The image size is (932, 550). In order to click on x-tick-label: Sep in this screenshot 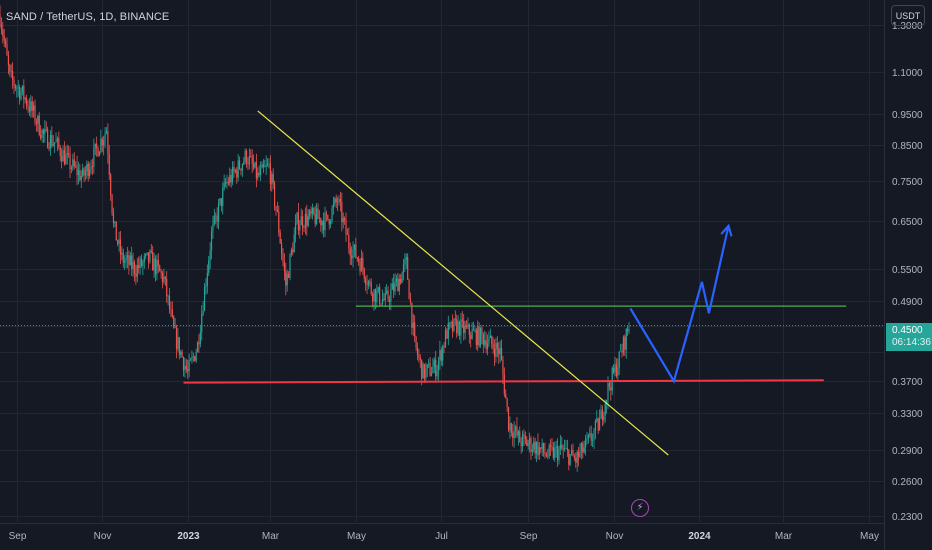, I will do `click(529, 536)`.